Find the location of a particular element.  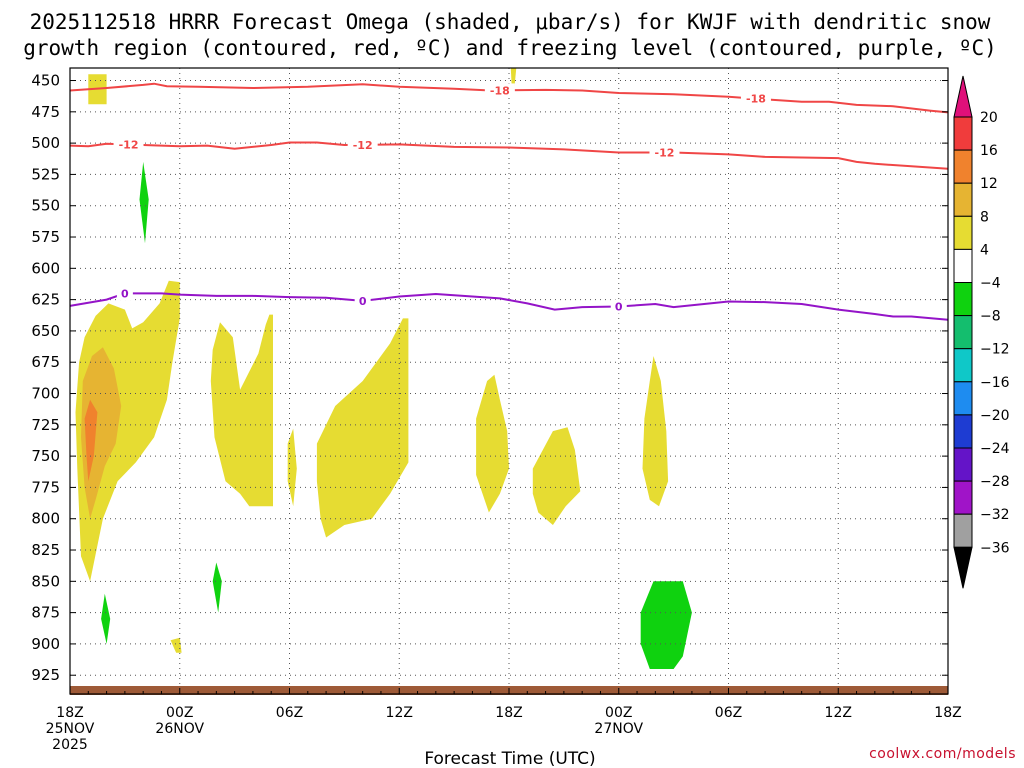

dgz-minus-12-line is located at coordinates (509, 155).